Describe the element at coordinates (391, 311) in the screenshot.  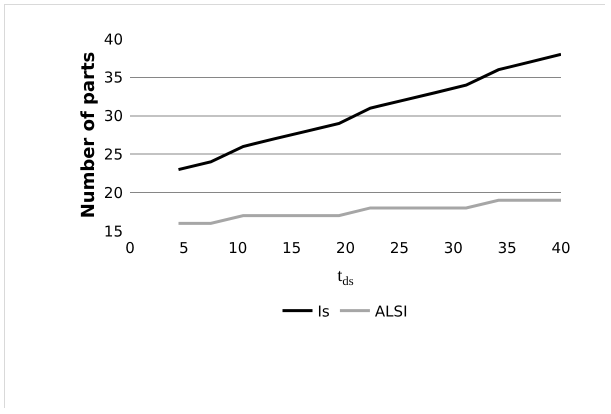
I see `legend-label: ALSI` at that location.